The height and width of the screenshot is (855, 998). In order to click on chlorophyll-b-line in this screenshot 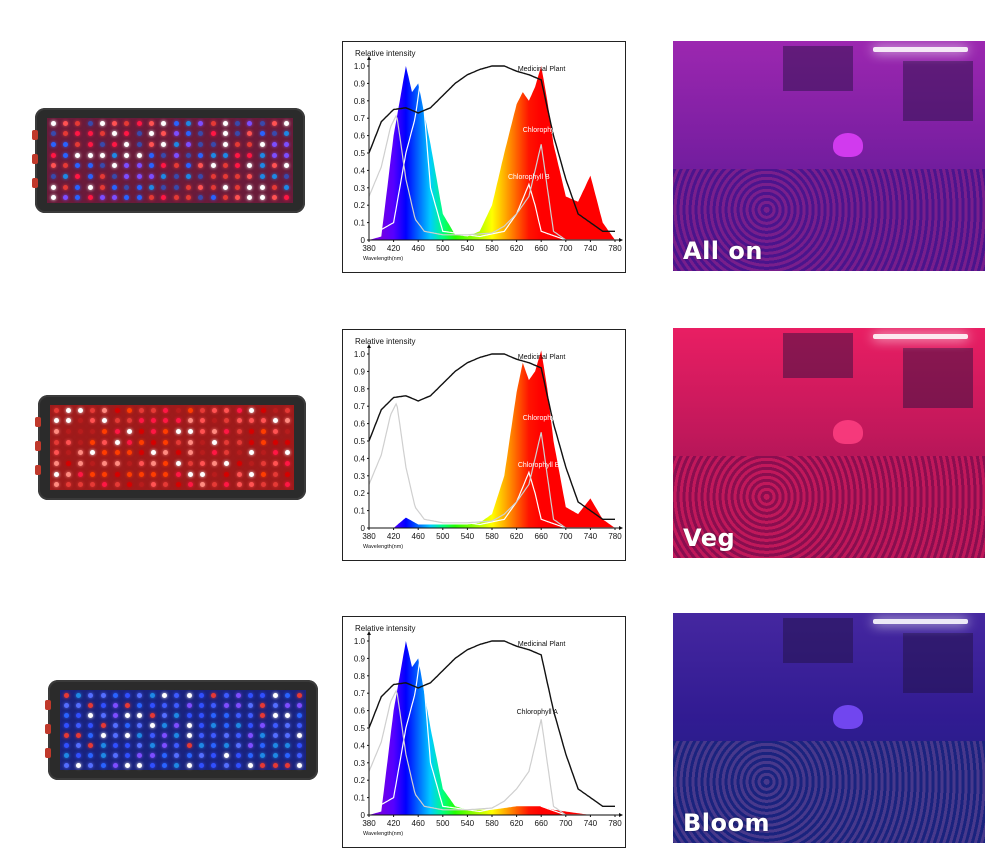, I will do `click(491, 446)`.